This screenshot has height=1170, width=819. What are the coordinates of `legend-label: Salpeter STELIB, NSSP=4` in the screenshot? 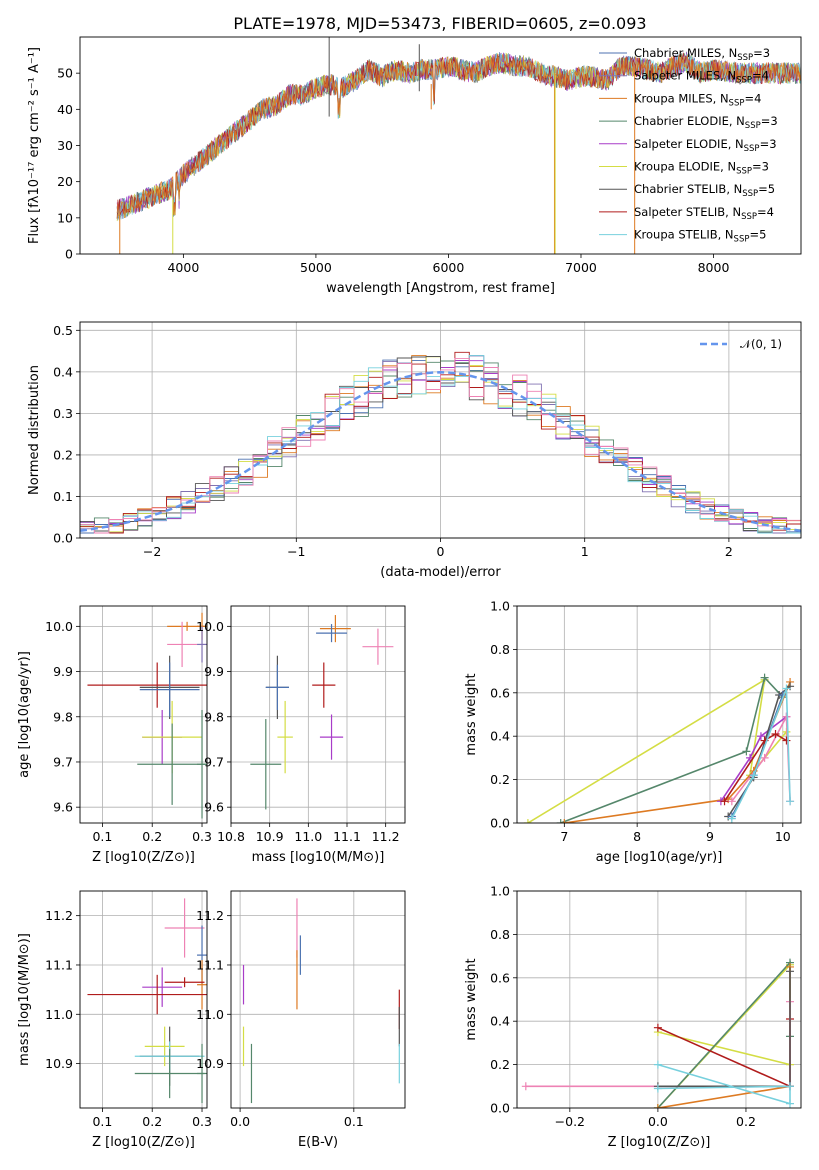 It's located at (704, 213).